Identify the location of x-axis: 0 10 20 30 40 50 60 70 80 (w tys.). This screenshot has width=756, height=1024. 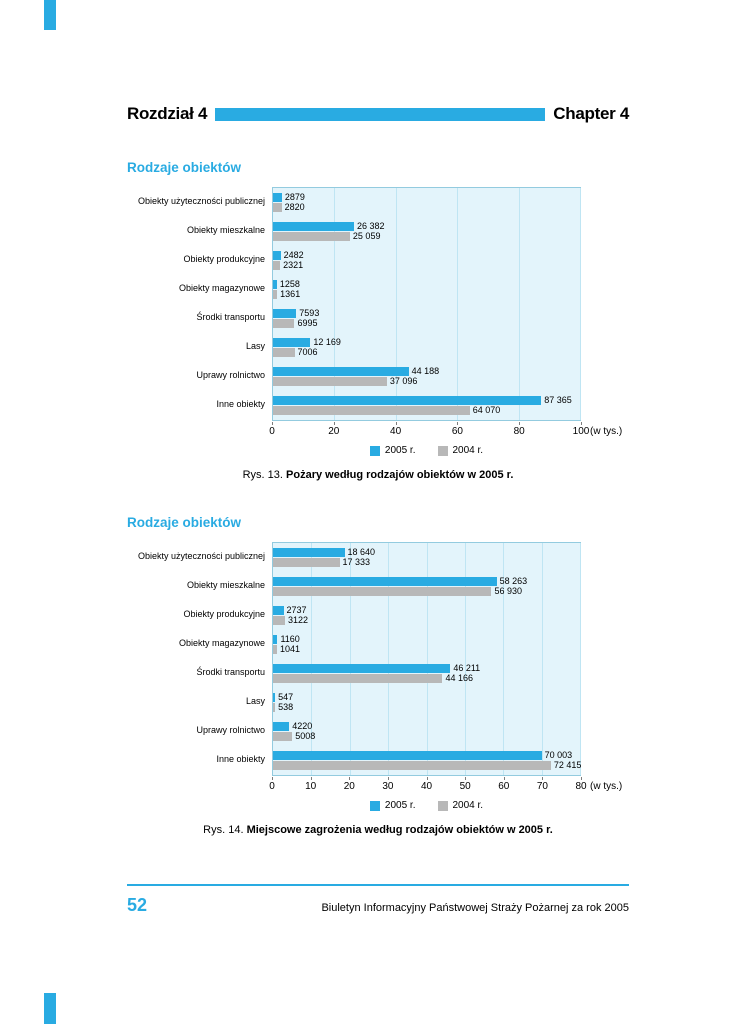
(445, 784).